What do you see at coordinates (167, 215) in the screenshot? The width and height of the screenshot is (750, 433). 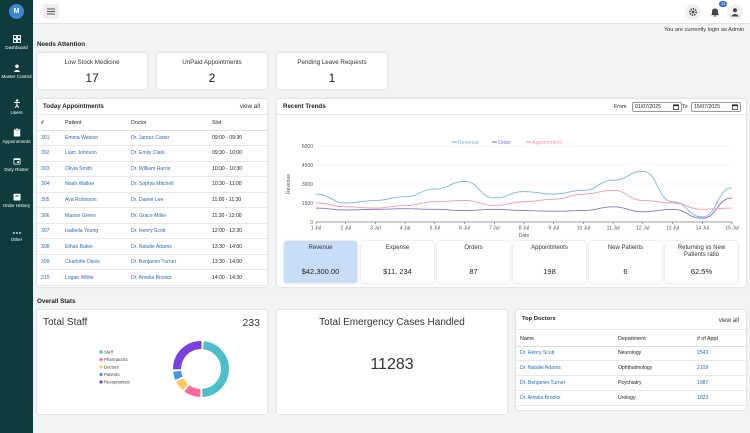 I see `doctor-name: Dr. Grace Miller` at bounding box center [167, 215].